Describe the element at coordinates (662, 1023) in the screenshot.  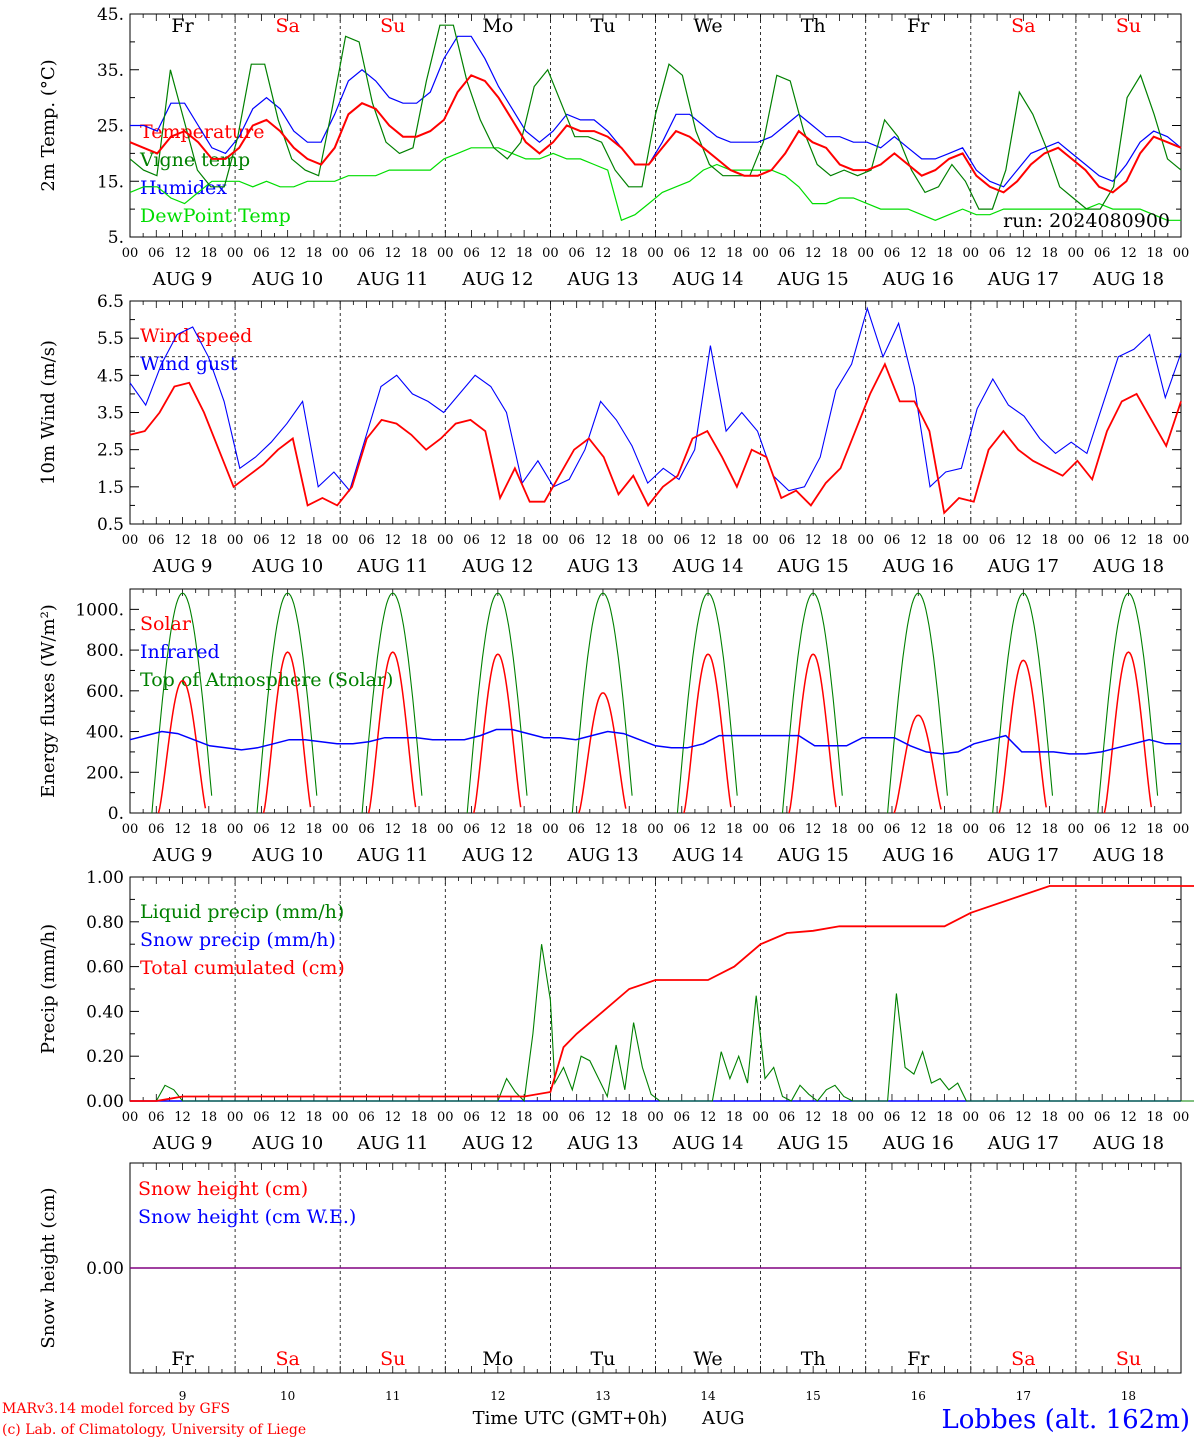
I see `series-line-liquid-precip` at that location.